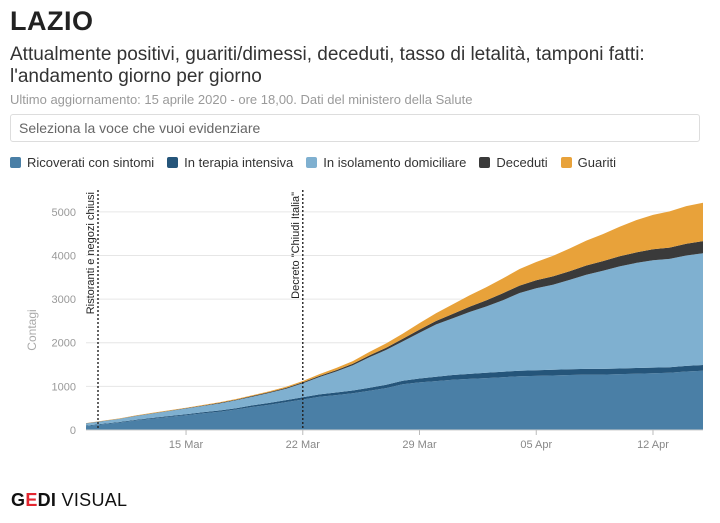 The image size is (720, 523). Describe the element at coordinates (186, 445) in the screenshot. I see `x-tick-label: 15 Mar` at that location.